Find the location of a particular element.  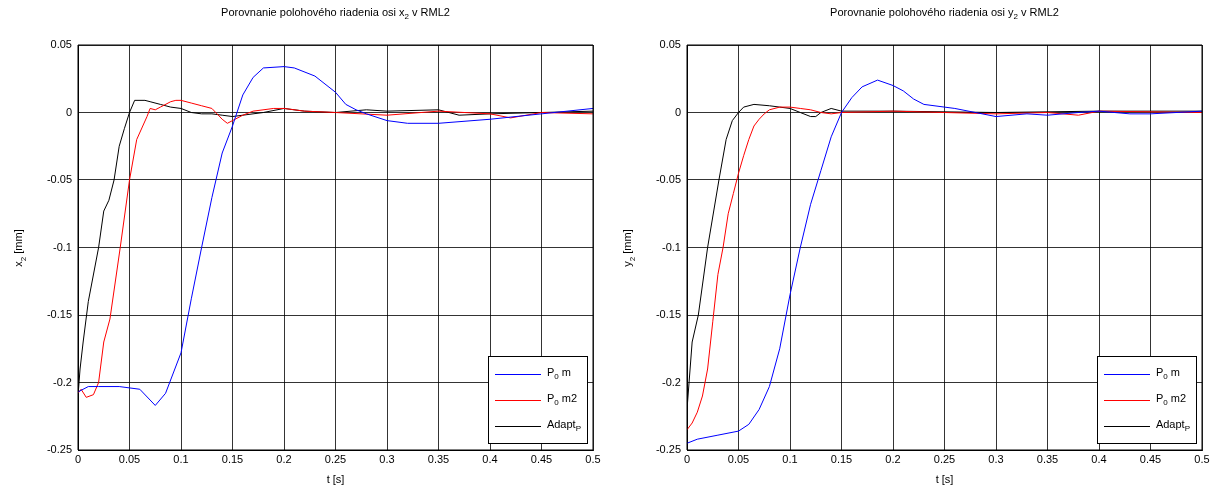

chart-title: Porovnanie polohového riadenia osi y$_{2}$ v RML2 is located at coordinates (944, 14).